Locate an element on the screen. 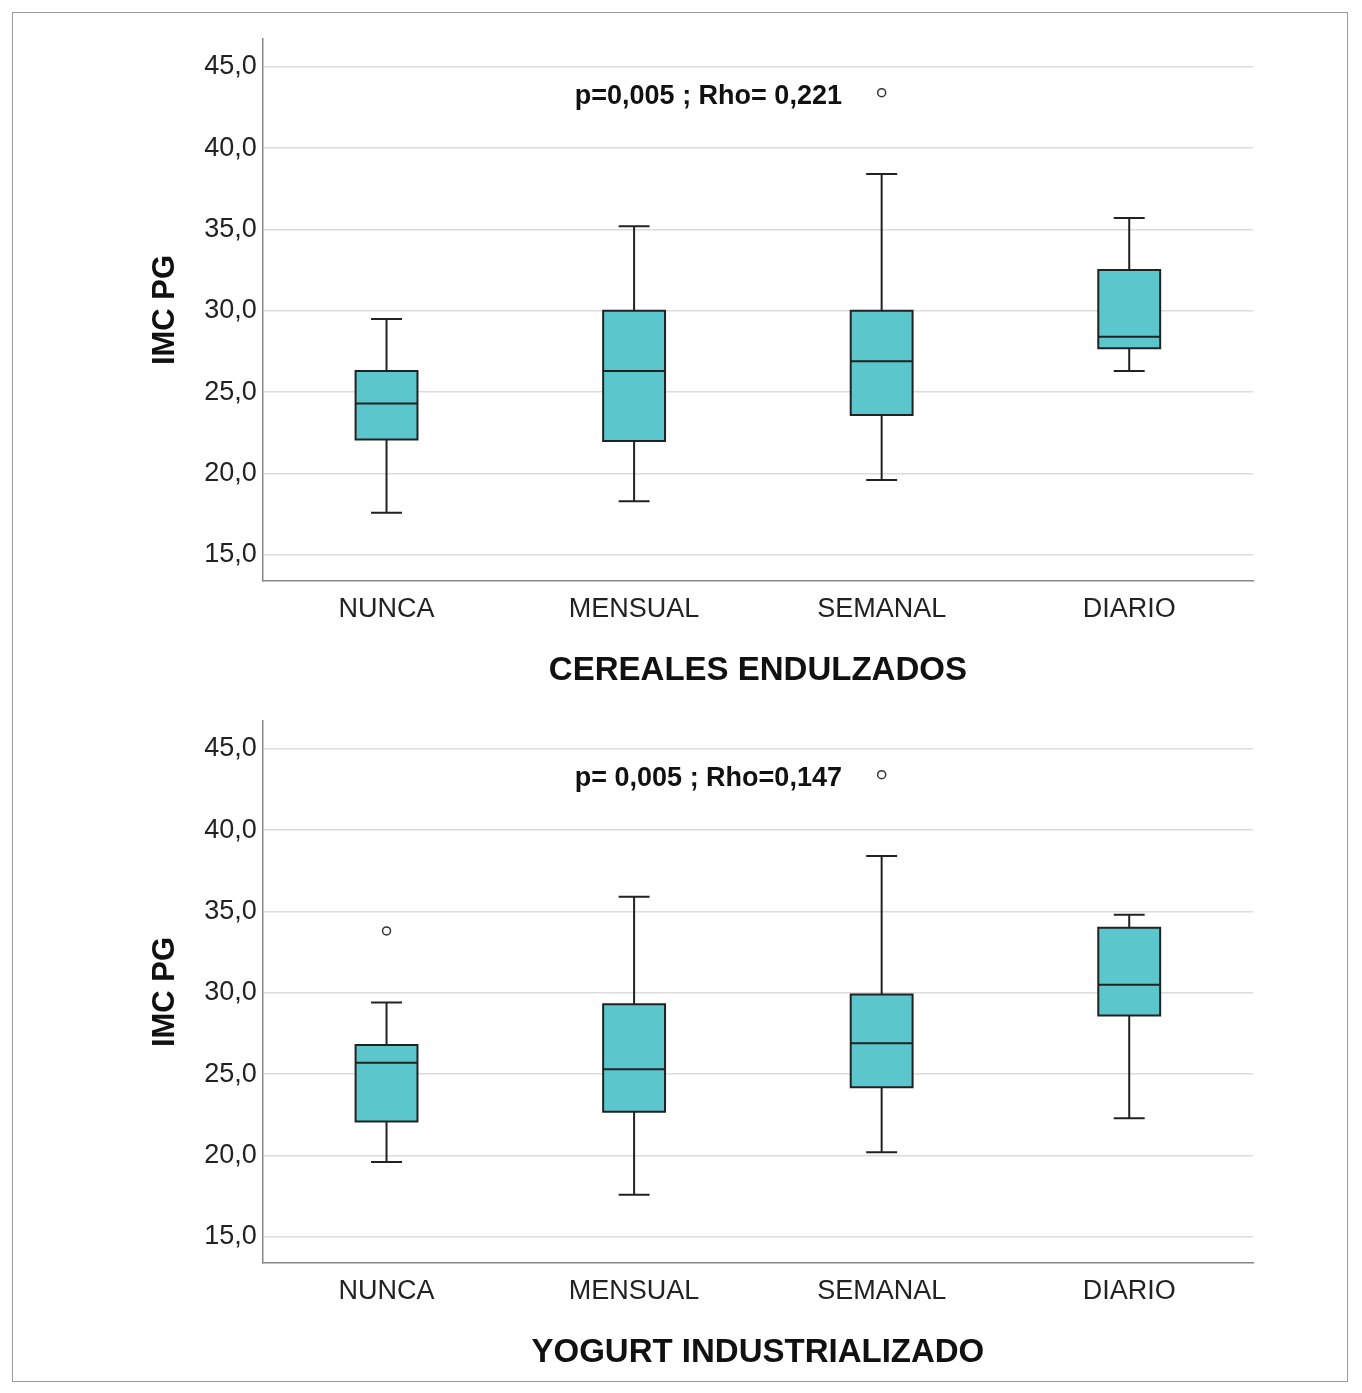 Image resolution: width=1362 pixels, height=1393 pixels. x-axis-title: YOGURT INDUSTRIALIZADO is located at coordinates (758, 1351).